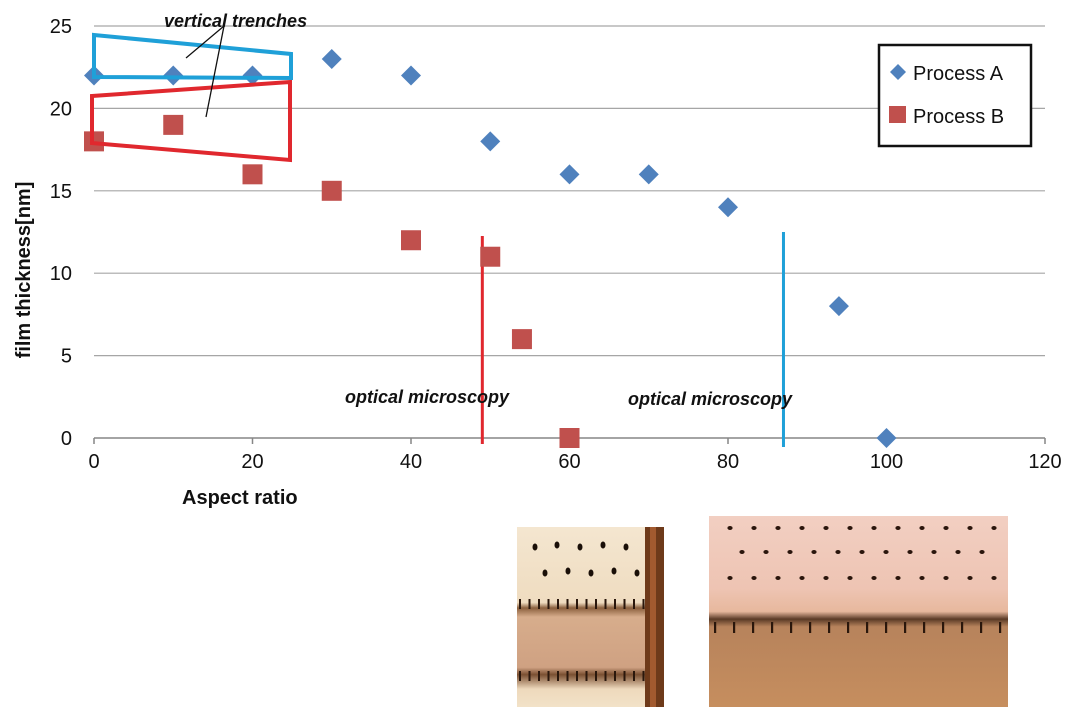 The height and width of the screenshot is (707, 1065). What do you see at coordinates (427, 397) in the screenshot?
I see `optical-microscopy-label-red: optical microscopy` at bounding box center [427, 397].